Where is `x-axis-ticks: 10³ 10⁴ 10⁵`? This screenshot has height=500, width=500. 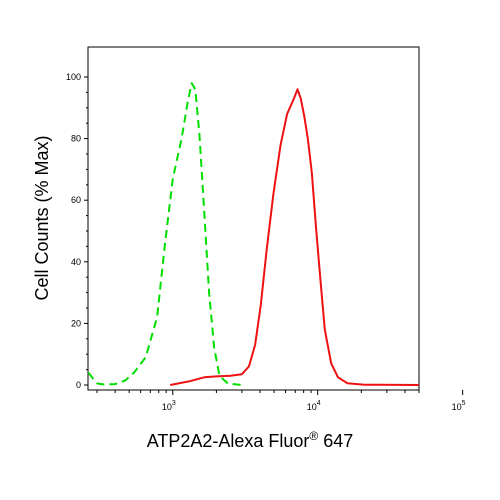
x-axis-ticks: 10³ 10⁴ 10⁵ is located at coordinates (281, 401).